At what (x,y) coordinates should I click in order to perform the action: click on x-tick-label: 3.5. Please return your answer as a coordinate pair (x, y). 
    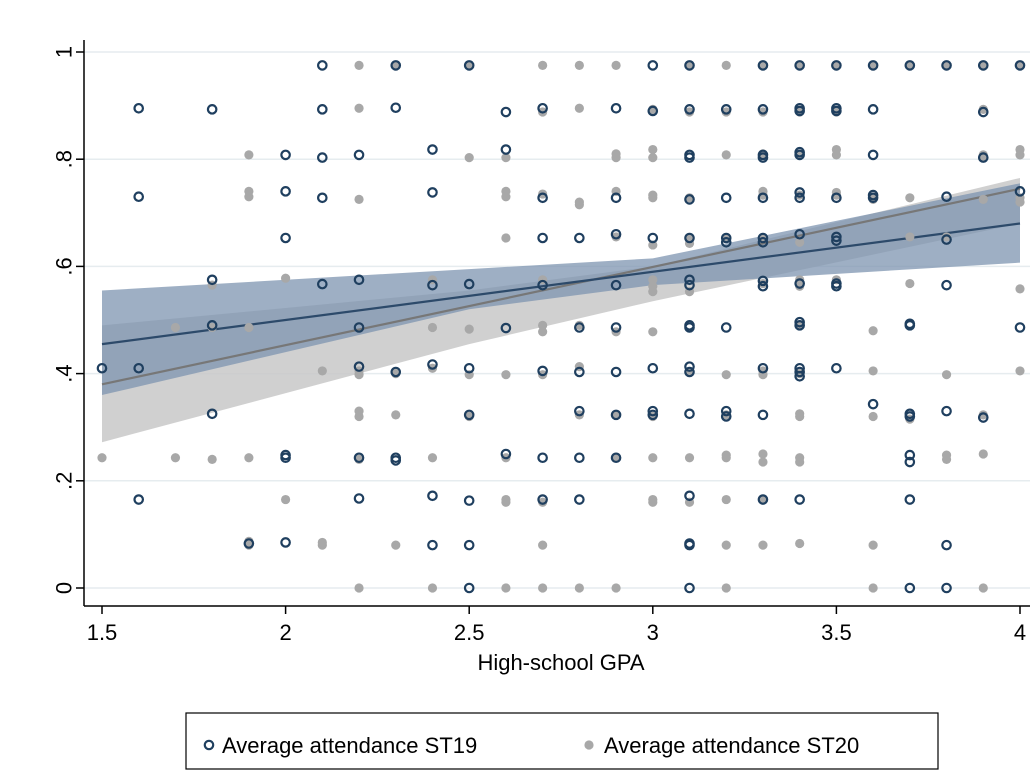
    Looking at the image, I should click on (836, 632).